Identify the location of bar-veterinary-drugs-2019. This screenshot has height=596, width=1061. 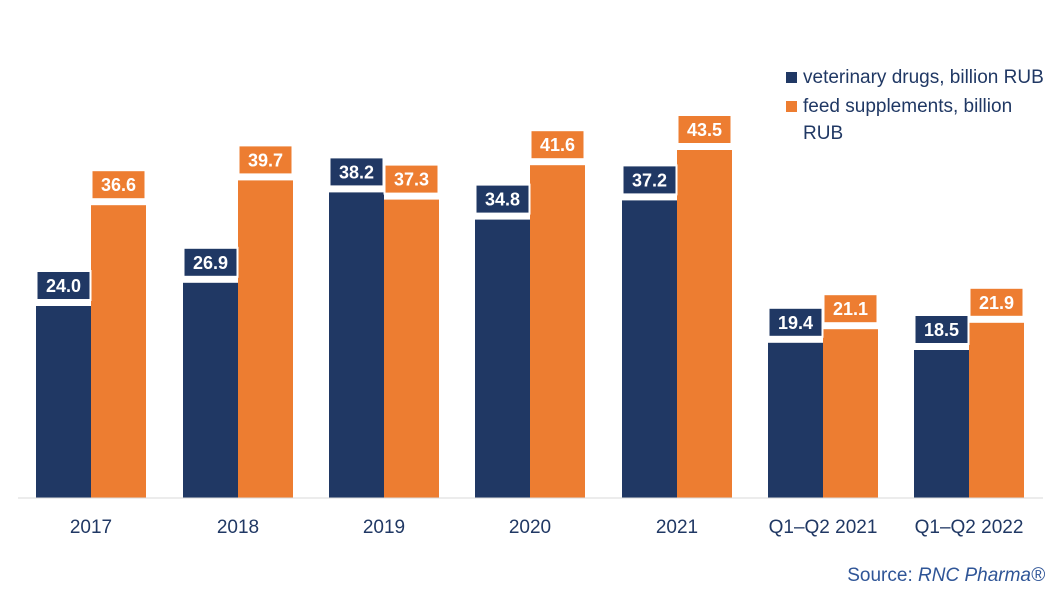
(356, 345).